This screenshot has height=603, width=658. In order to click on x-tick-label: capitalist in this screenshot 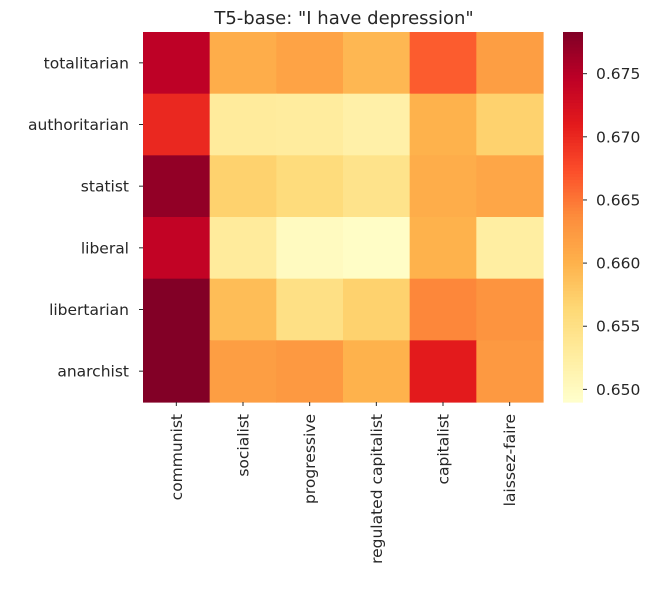, I will do `click(444, 449)`.